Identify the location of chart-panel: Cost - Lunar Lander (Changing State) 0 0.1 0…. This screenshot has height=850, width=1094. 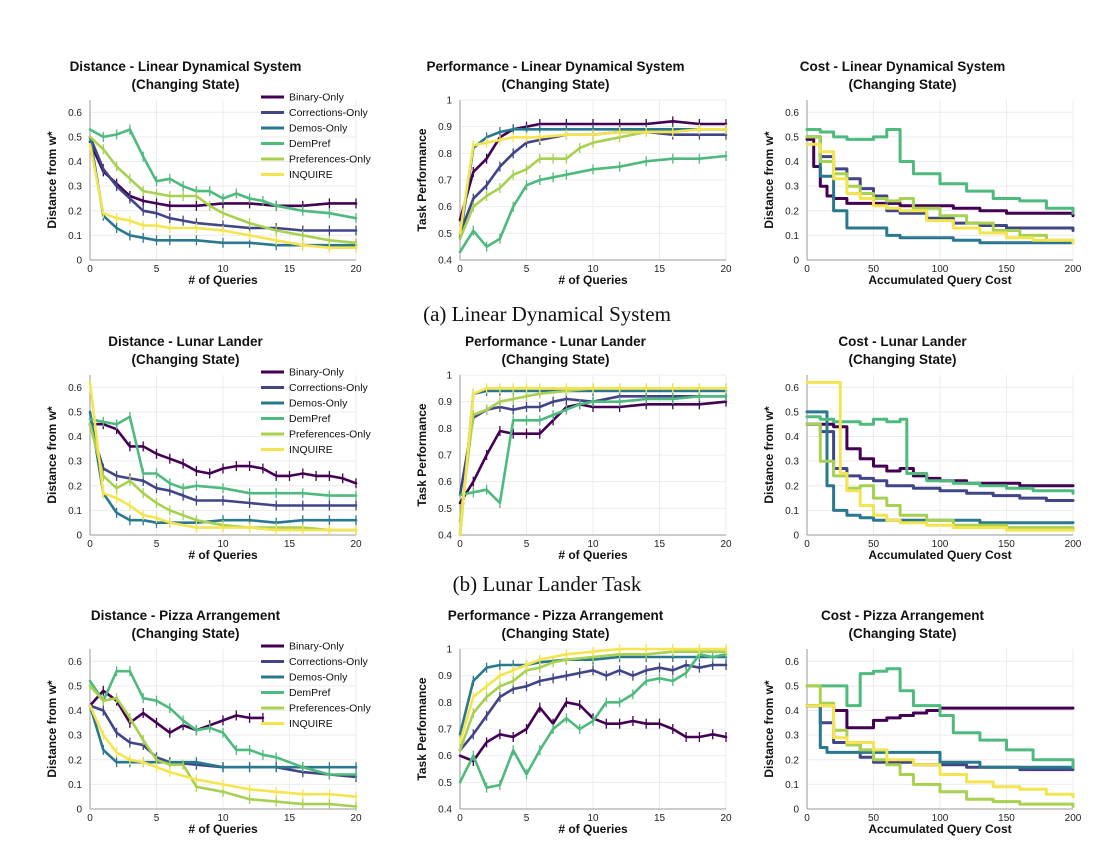
(903, 452).